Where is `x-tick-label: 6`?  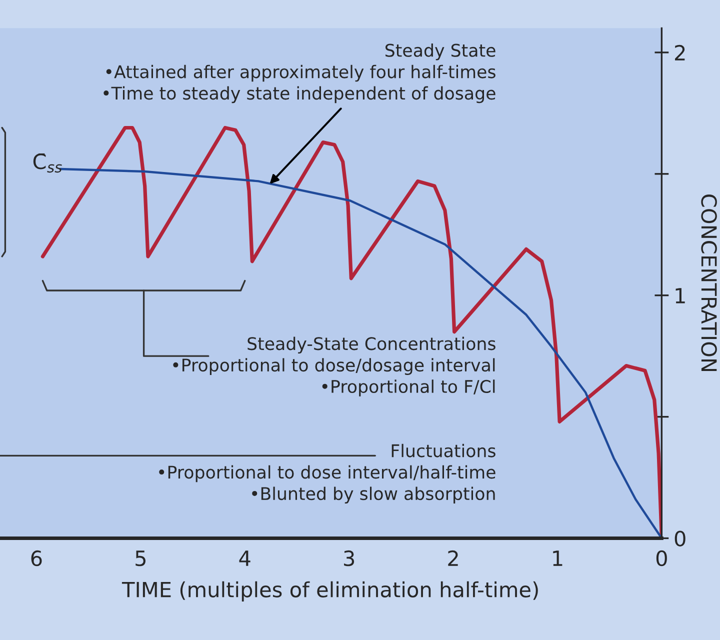
x-tick-label: 6 is located at coordinates (36, 558).